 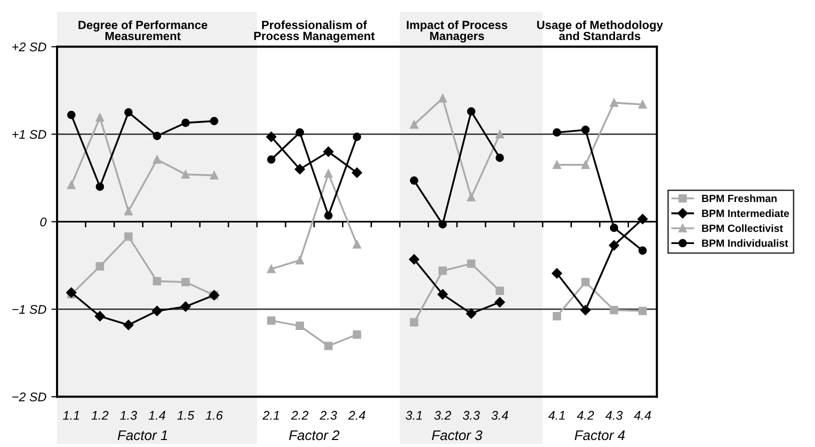 What do you see at coordinates (642, 415) in the screenshot?
I see `x-tick-label: 4.4` at bounding box center [642, 415].